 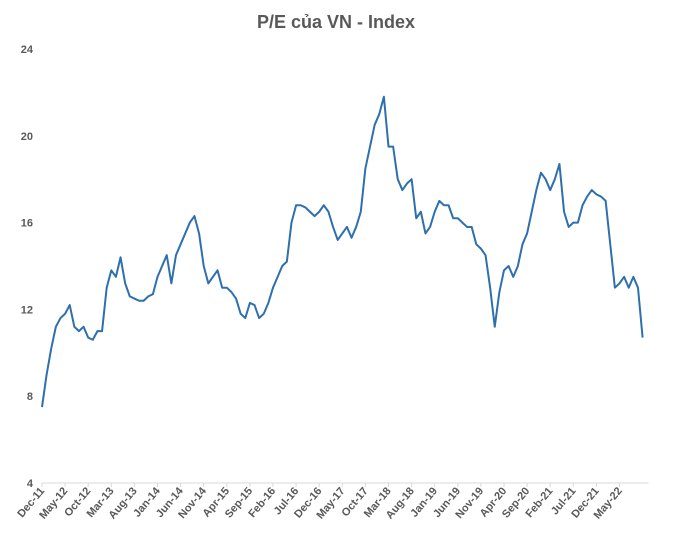 I want to click on chart-title: P/E của VN - Index, so click(x=336, y=22).